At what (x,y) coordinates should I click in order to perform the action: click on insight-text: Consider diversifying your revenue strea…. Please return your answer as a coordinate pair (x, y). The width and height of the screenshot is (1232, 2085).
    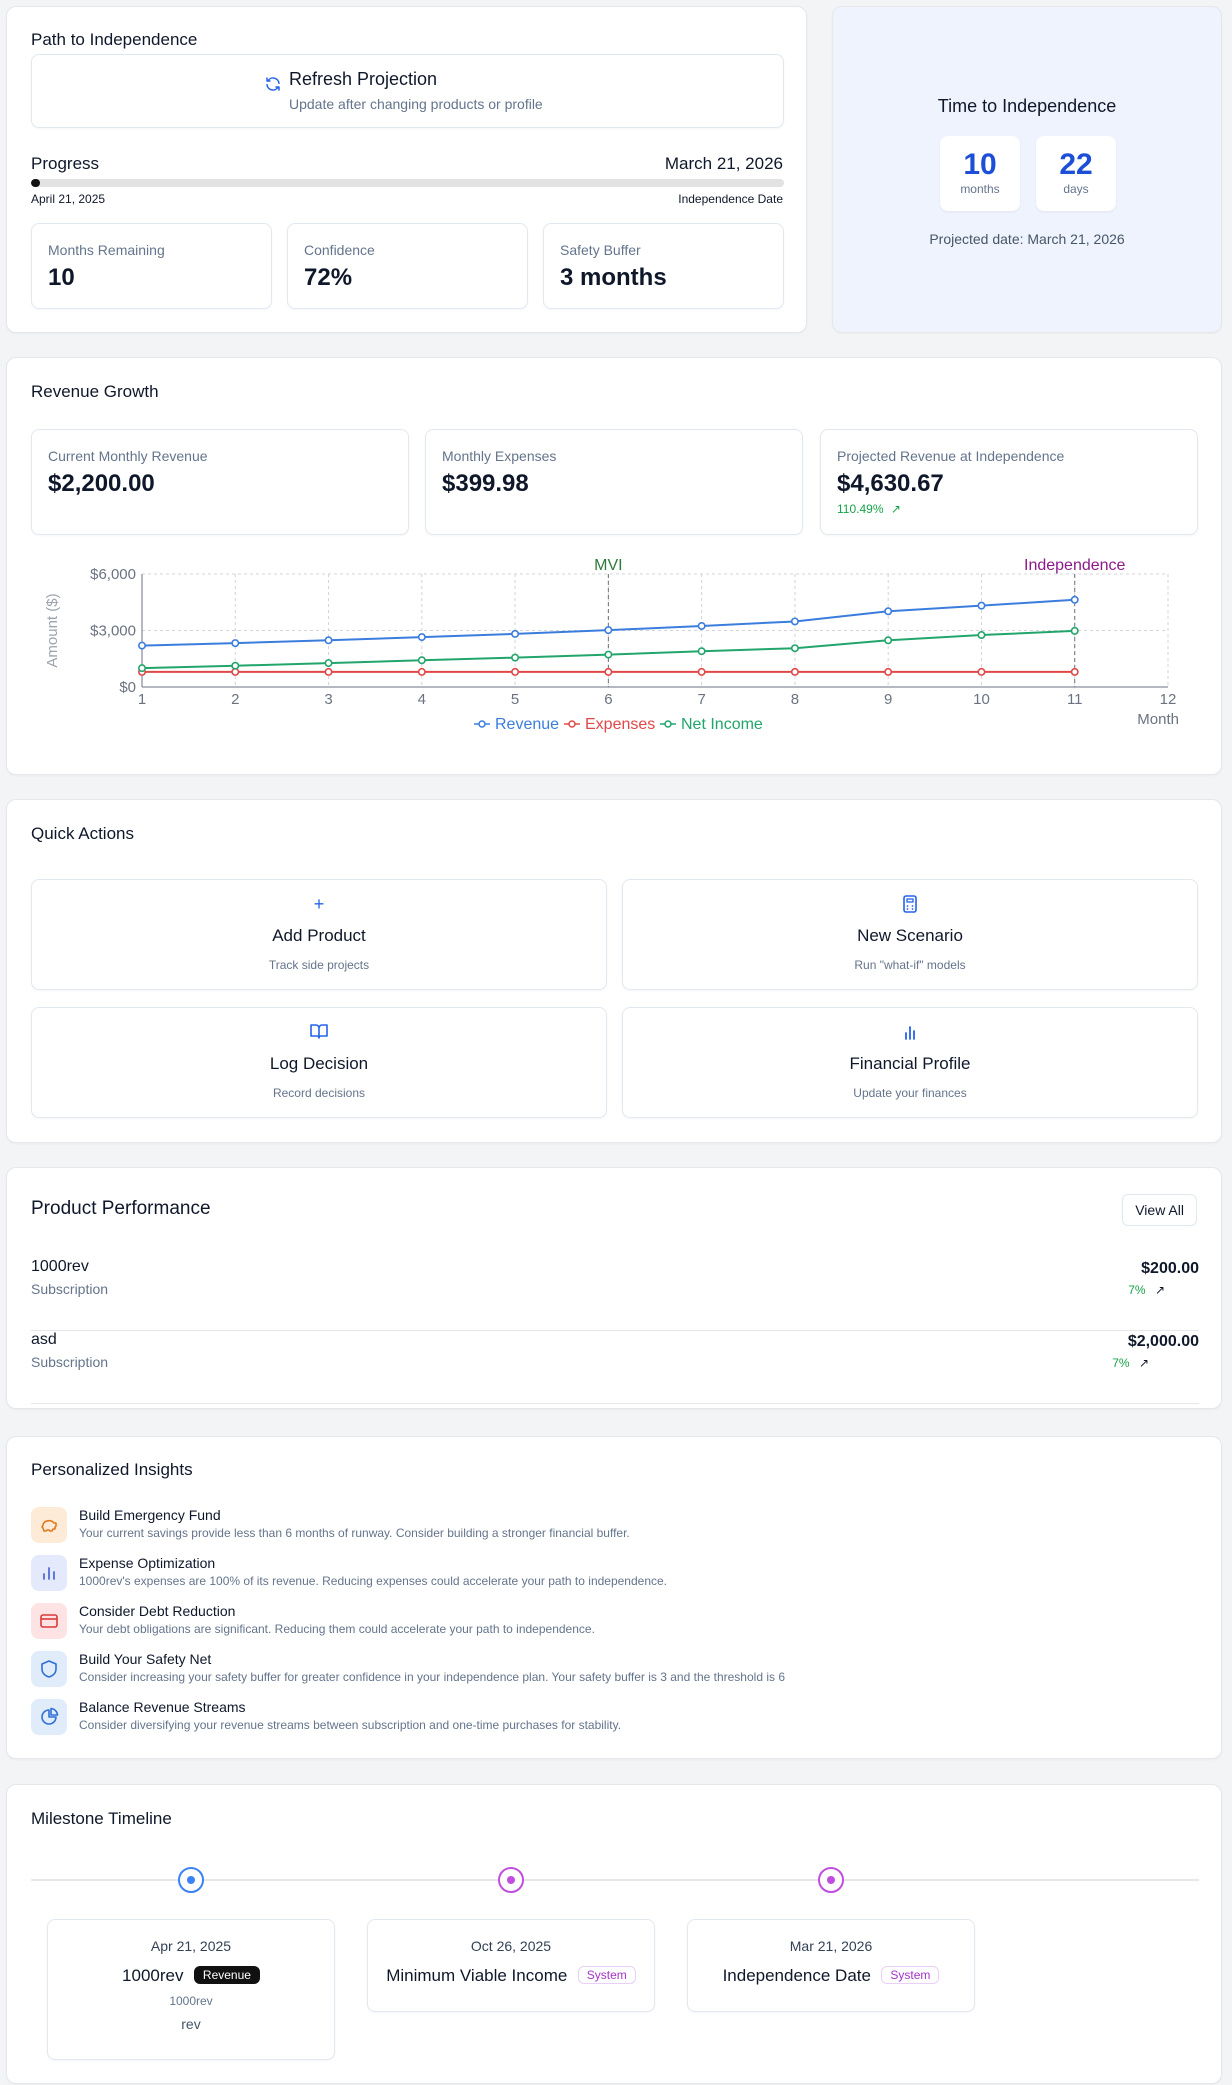
    Looking at the image, I should click on (350, 1725).